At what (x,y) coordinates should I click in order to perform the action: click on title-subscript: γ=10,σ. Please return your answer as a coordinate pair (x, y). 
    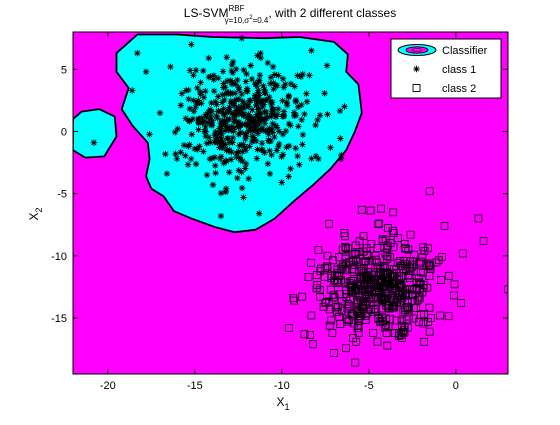
    Looking at the image, I should click on (236, 20).